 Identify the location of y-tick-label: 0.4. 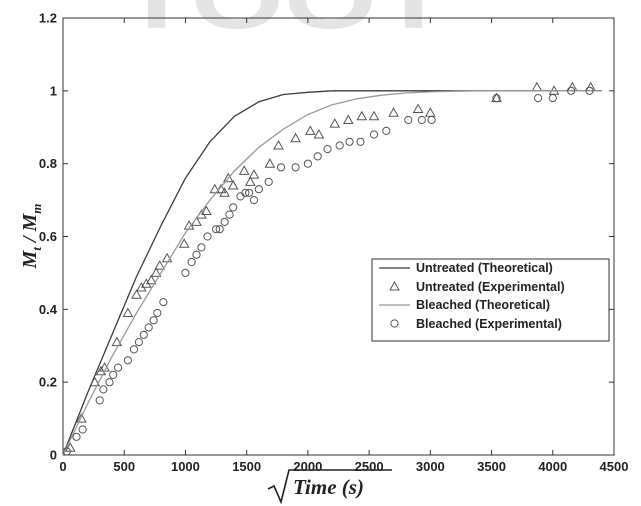
(48, 309).